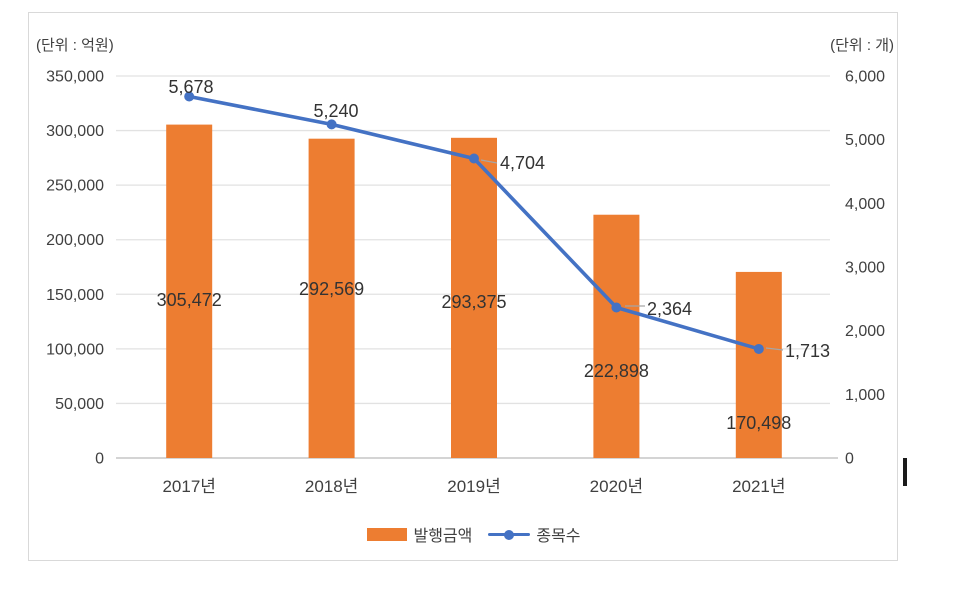 Image resolution: width=957 pixels, height=594 pixels. I want to click on text-cursor-artifact, so click(905, 472).